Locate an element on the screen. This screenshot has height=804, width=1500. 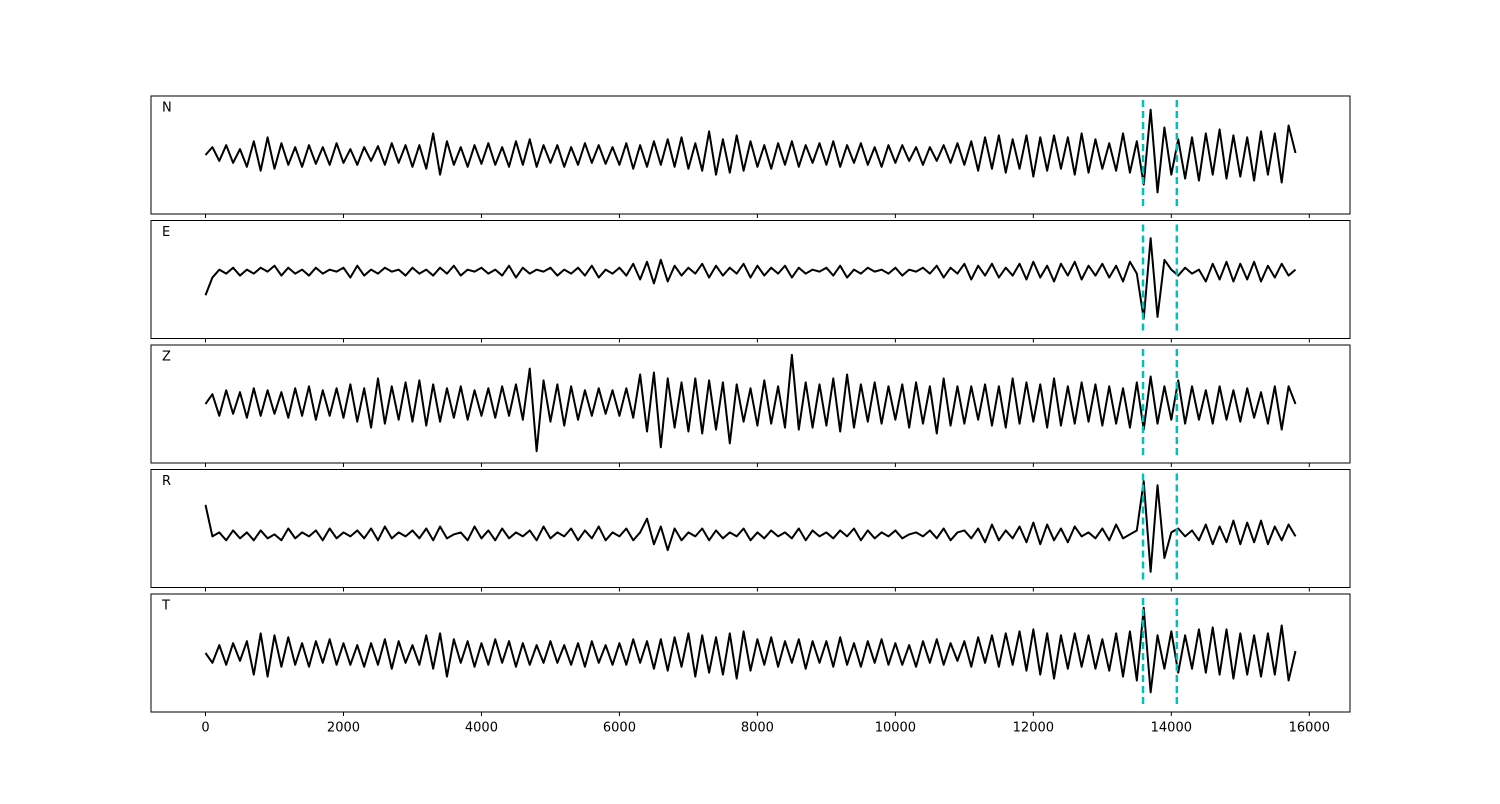
x-tick-label: 10000 is located at coordinates (895, 728).